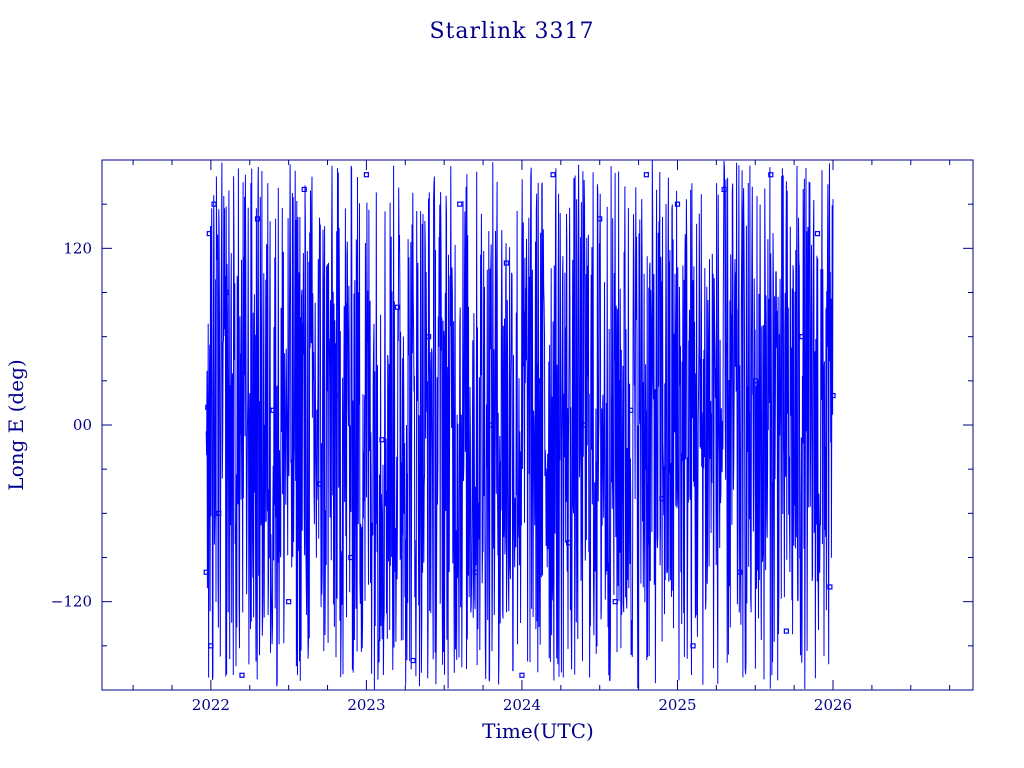  Describe the element at coordinates (82, 425) in the screenshot. I see `y-tick-label: 00` at that location.